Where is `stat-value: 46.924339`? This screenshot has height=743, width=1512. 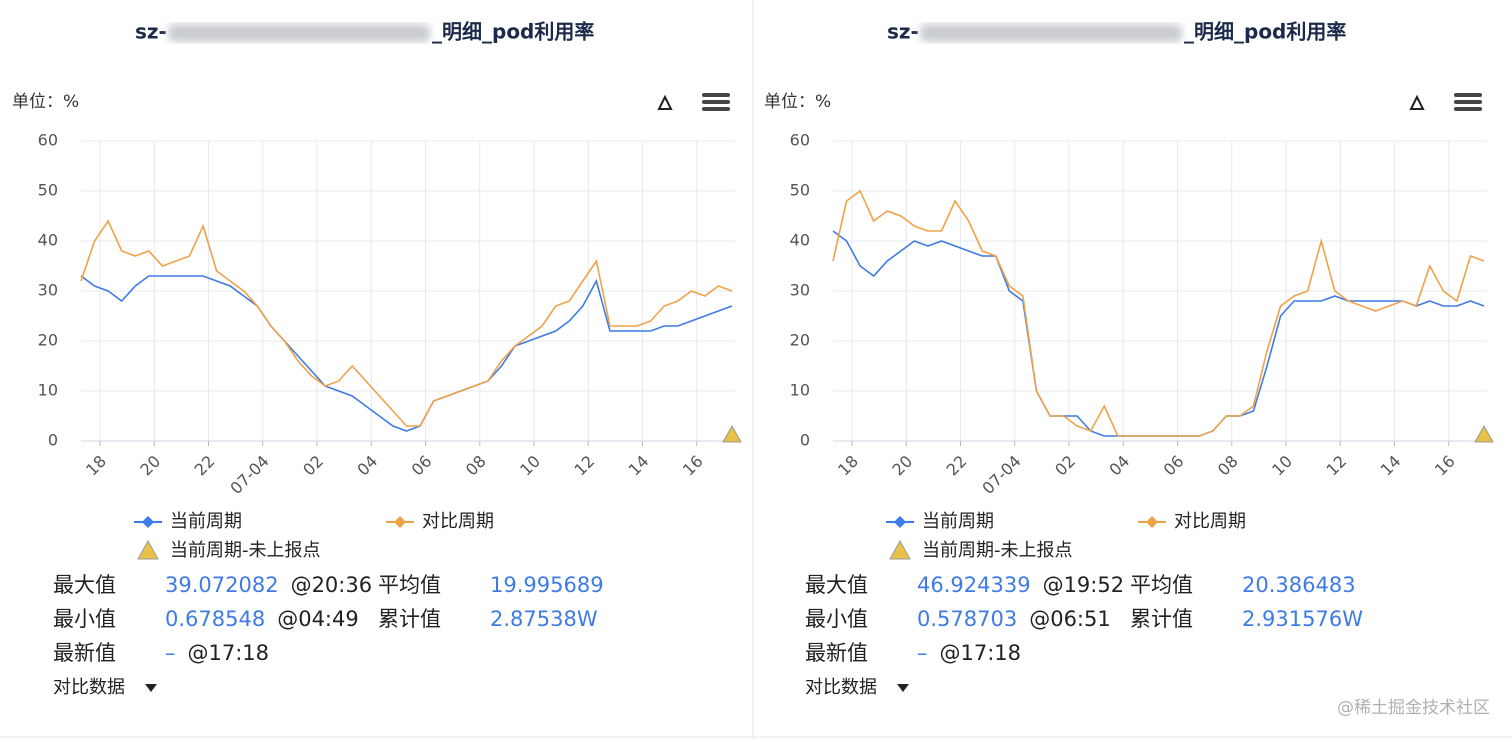
stat-value: 46.924339 is located at coordinates (974, 585).